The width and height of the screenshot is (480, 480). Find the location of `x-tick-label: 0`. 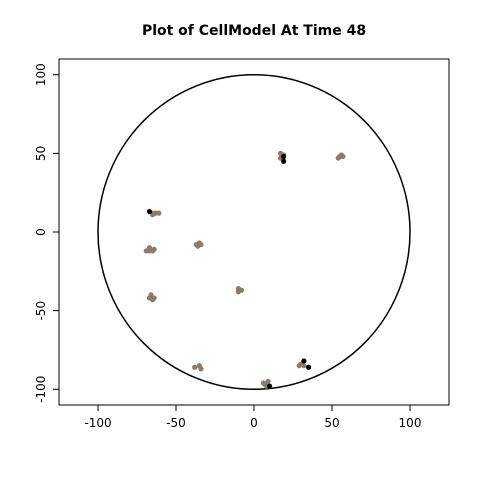

x-tick-label: 0 is located at coordinates (254, 423).